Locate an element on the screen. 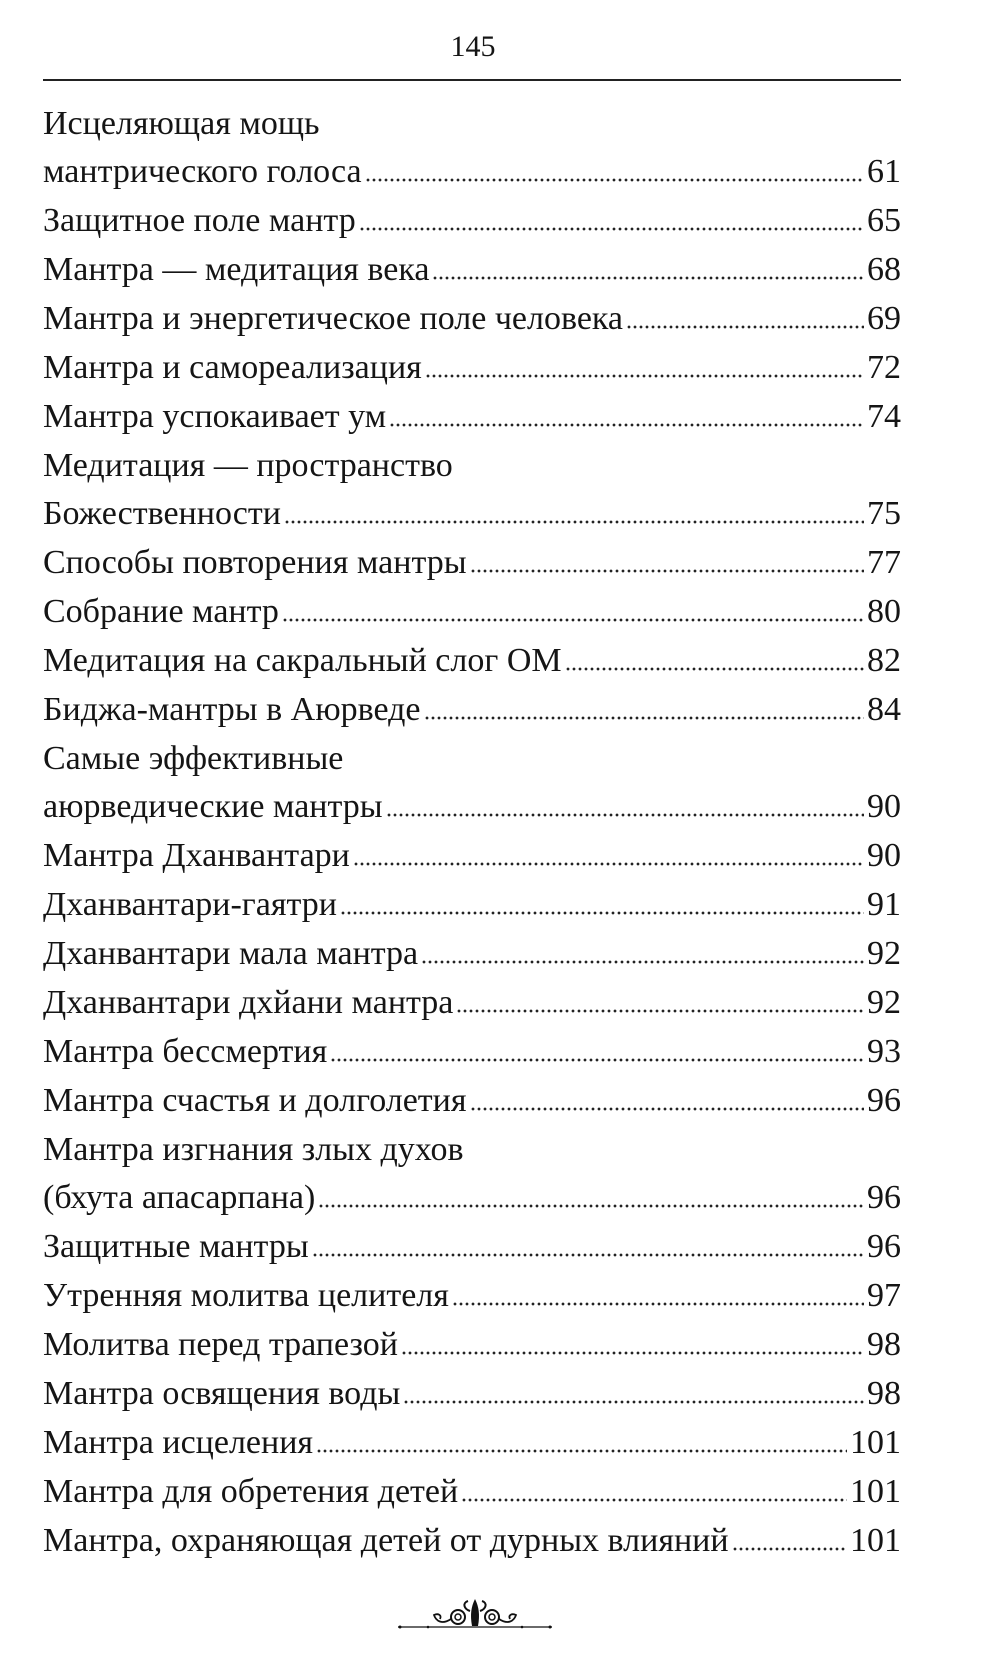 This screenshot has width=1000, height=1676. toc-entry: Мантра и энергетическое поле человека 69 is located at coordinates (472, 319).